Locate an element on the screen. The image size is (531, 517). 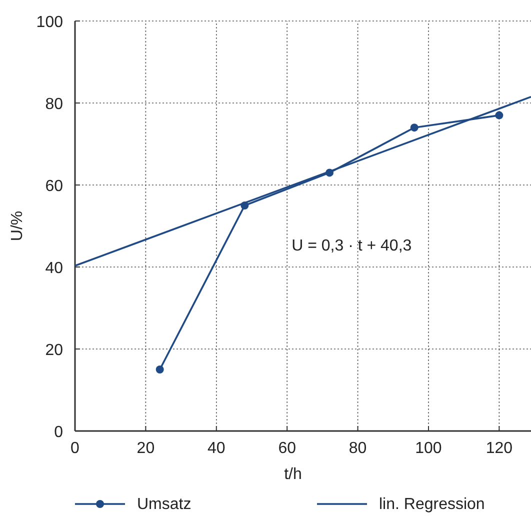
y-tick-label: 40 is located at coordinates (54, 268).